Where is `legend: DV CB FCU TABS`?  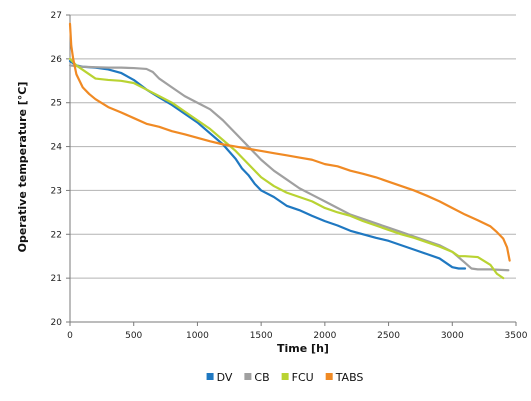
legend: DV CB FCU TABS is located at coordinates (285, 377).